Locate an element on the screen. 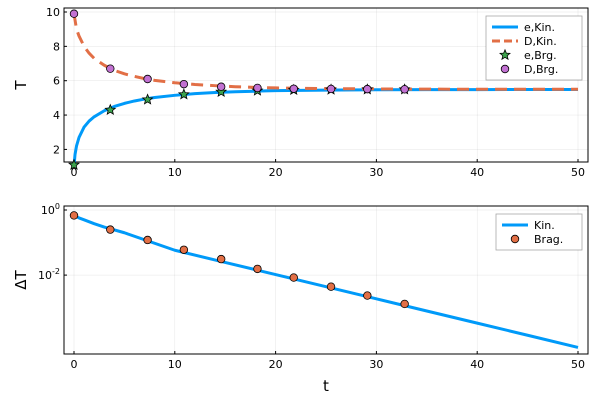 This screenshot has width=600, height=400. bottom-legend-swatch-brag is located at coordinates (515, 239).